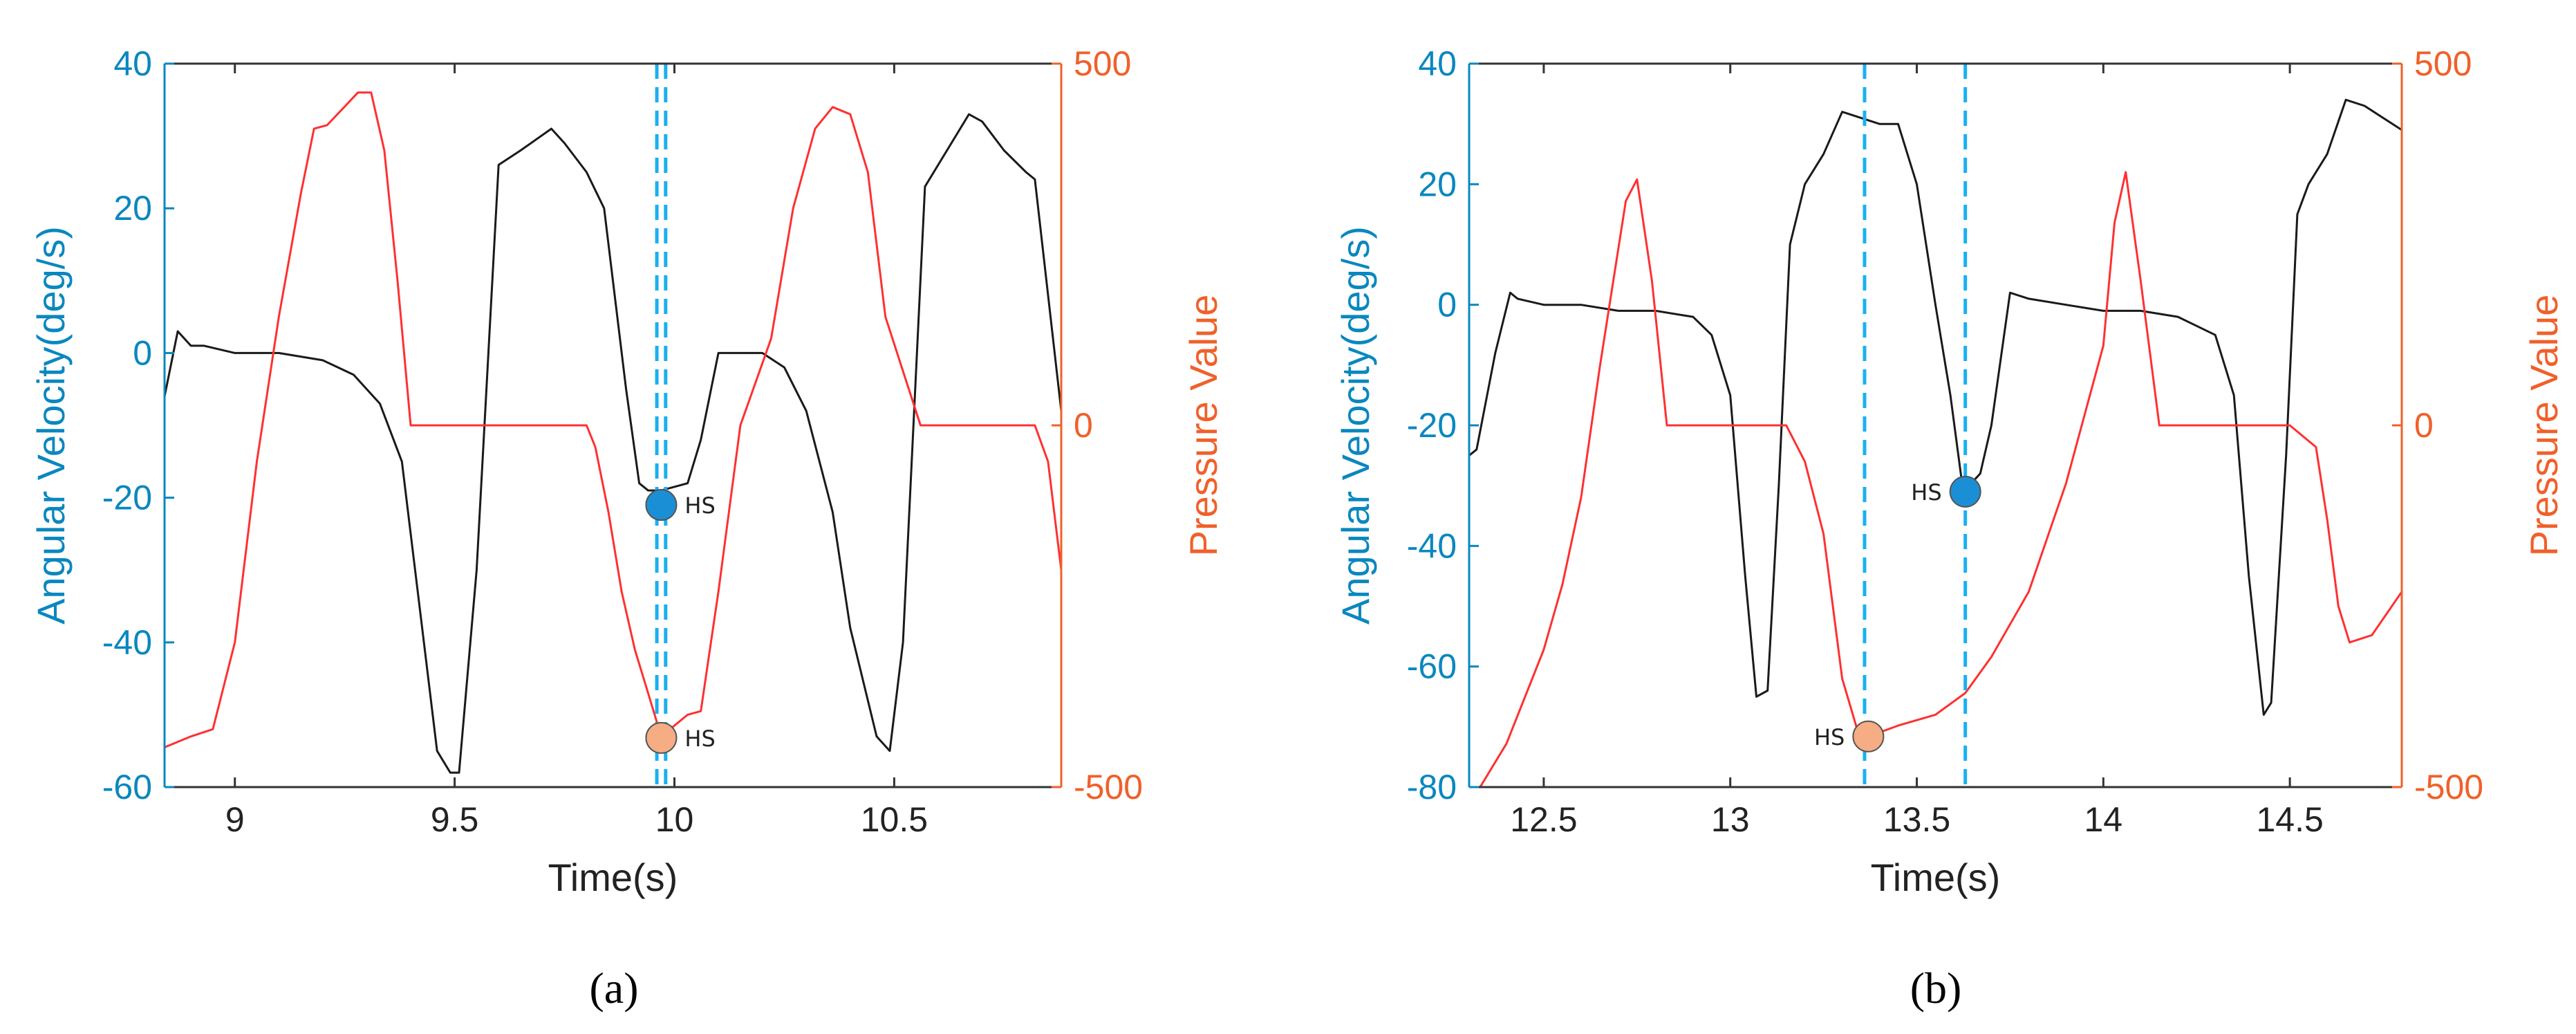  Describe the element at coordinates (455, 819) in the screenshot. I see `x-tick-label: 9.5` at that location.